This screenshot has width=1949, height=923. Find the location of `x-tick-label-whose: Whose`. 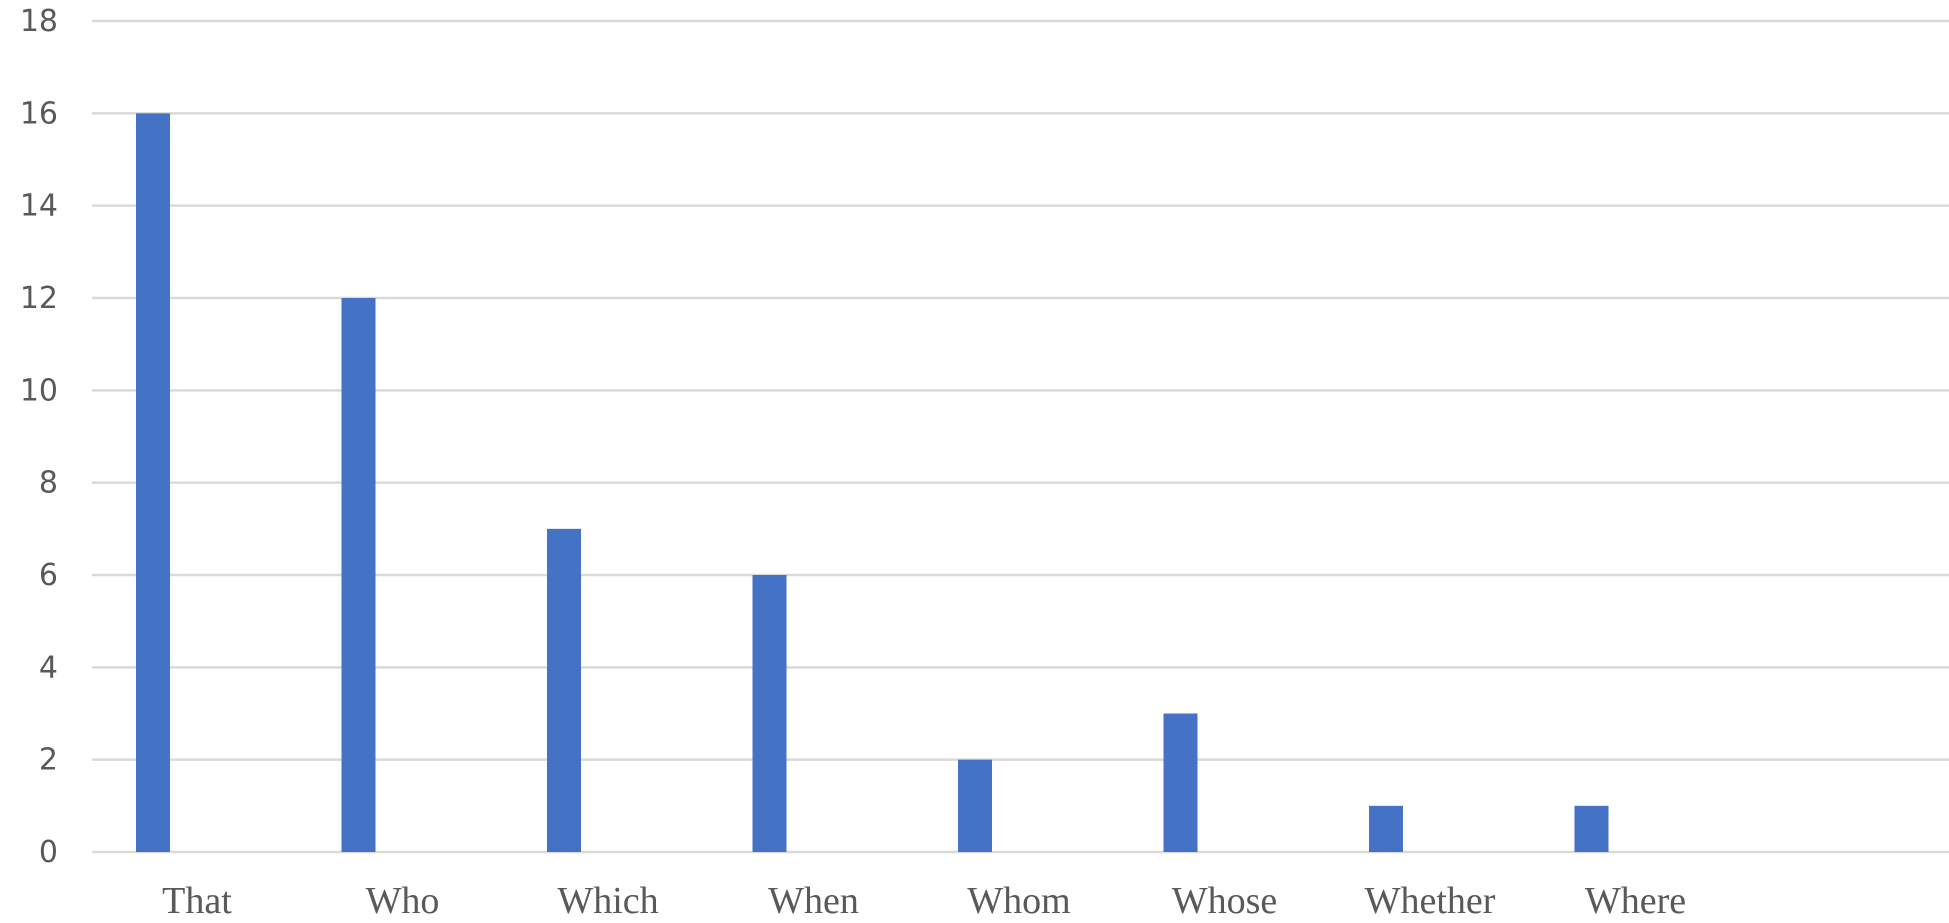

x-tick-label-whose: Whose is located at coordinates (1225, 901).